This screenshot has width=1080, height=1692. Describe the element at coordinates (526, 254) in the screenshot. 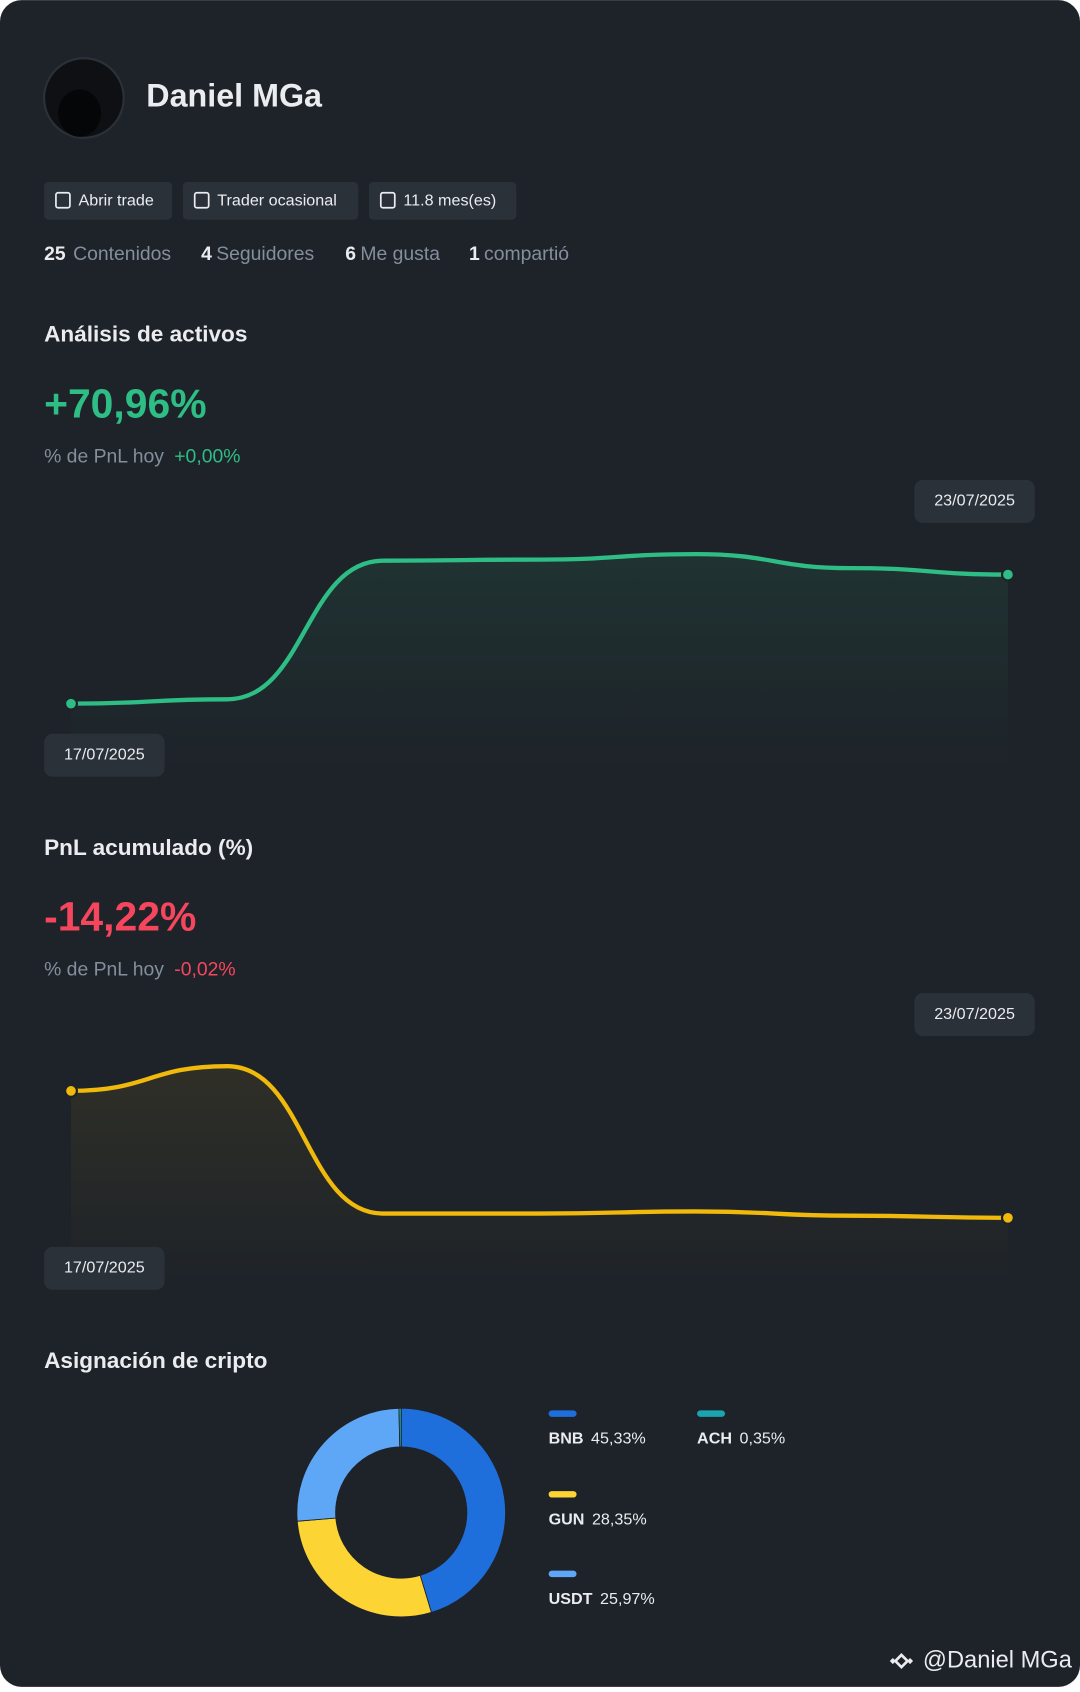

I see `stat-label: compartió` at that location.